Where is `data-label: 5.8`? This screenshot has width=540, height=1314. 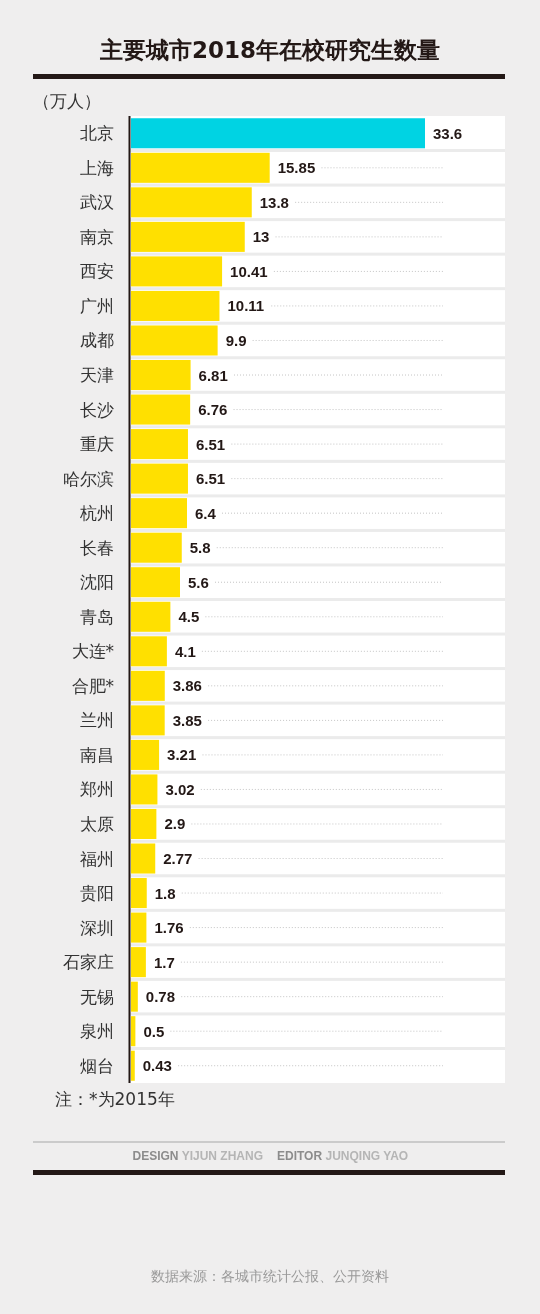
data-label: 5.8 is located at coordinates (200, 548).